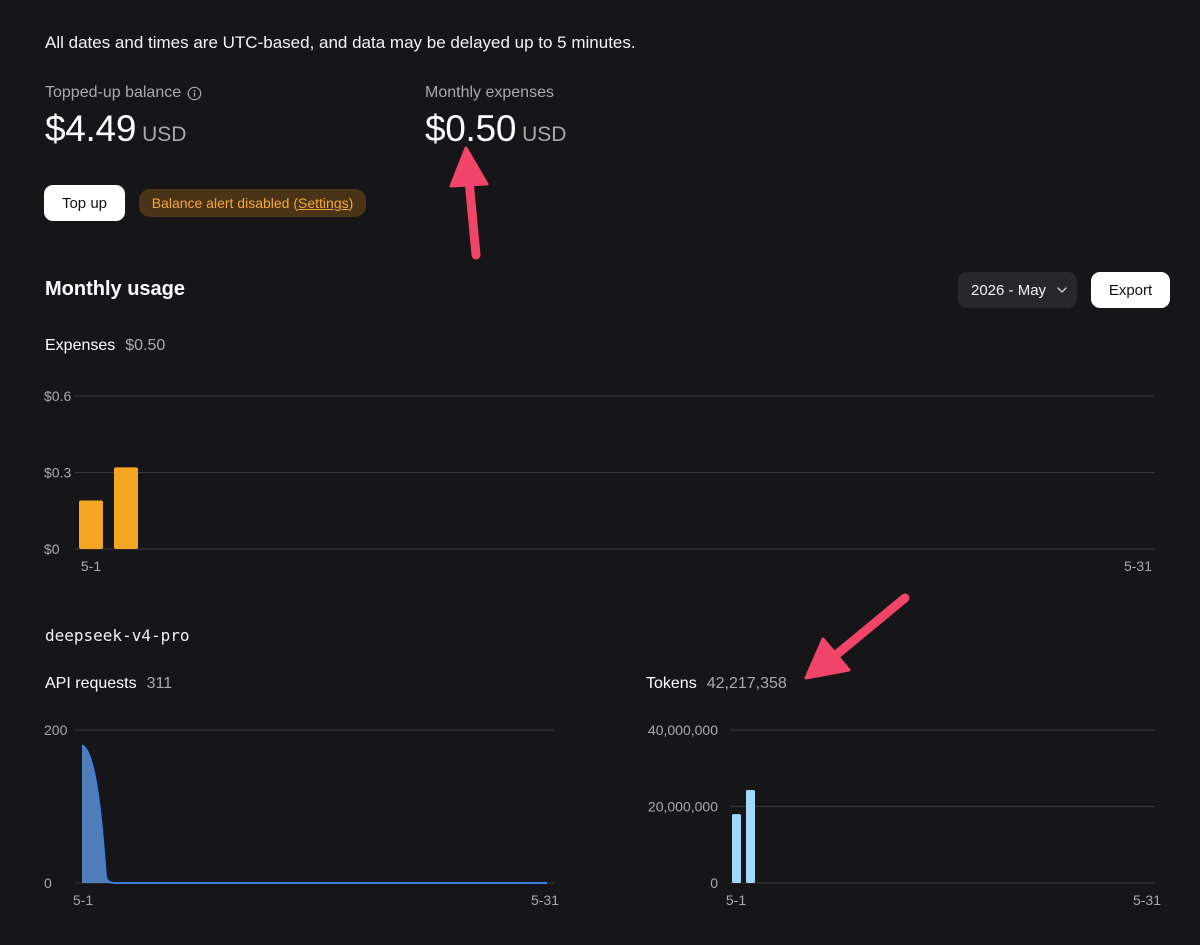 The height and width of the screenshot is (945, 1200). What do you see at coordinates (323, 203) in the screenshot?
I see `settings-link: Settings` at bounding box center [323, 203].